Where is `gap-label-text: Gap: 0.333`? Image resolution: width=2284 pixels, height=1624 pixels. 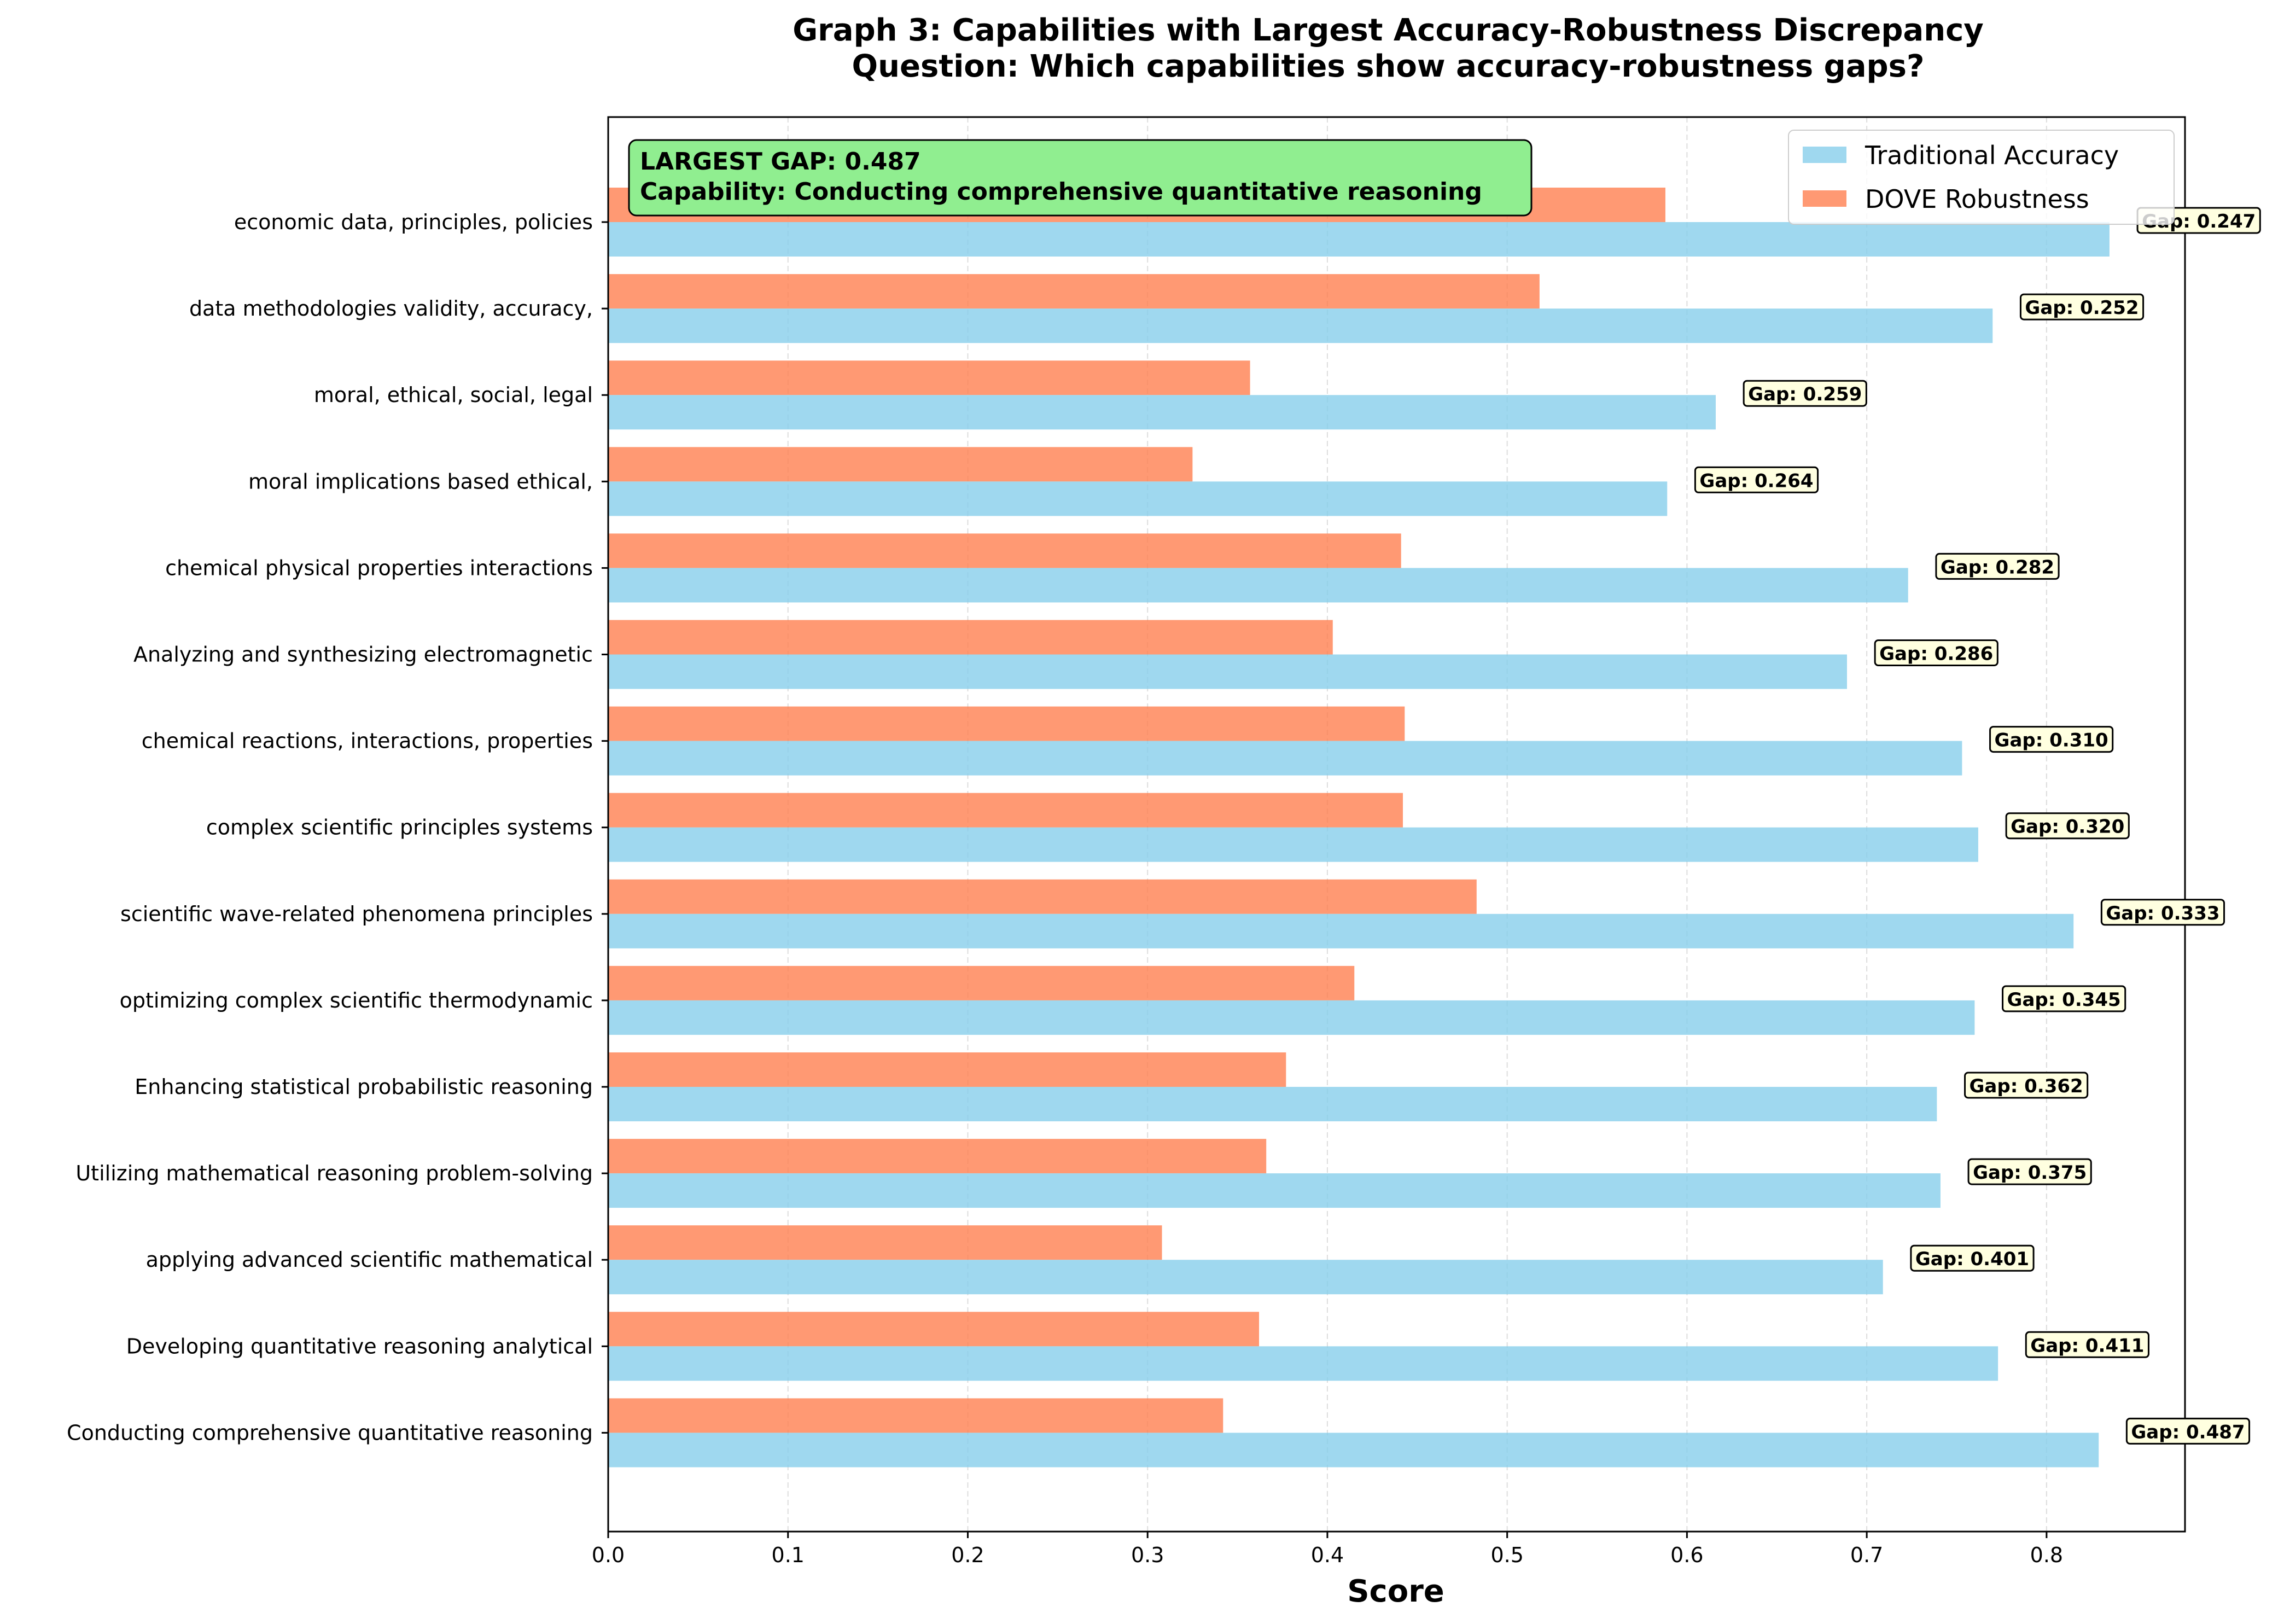 gap-label-text: Gap: 0.333 is located at coordinates (2162, 913).